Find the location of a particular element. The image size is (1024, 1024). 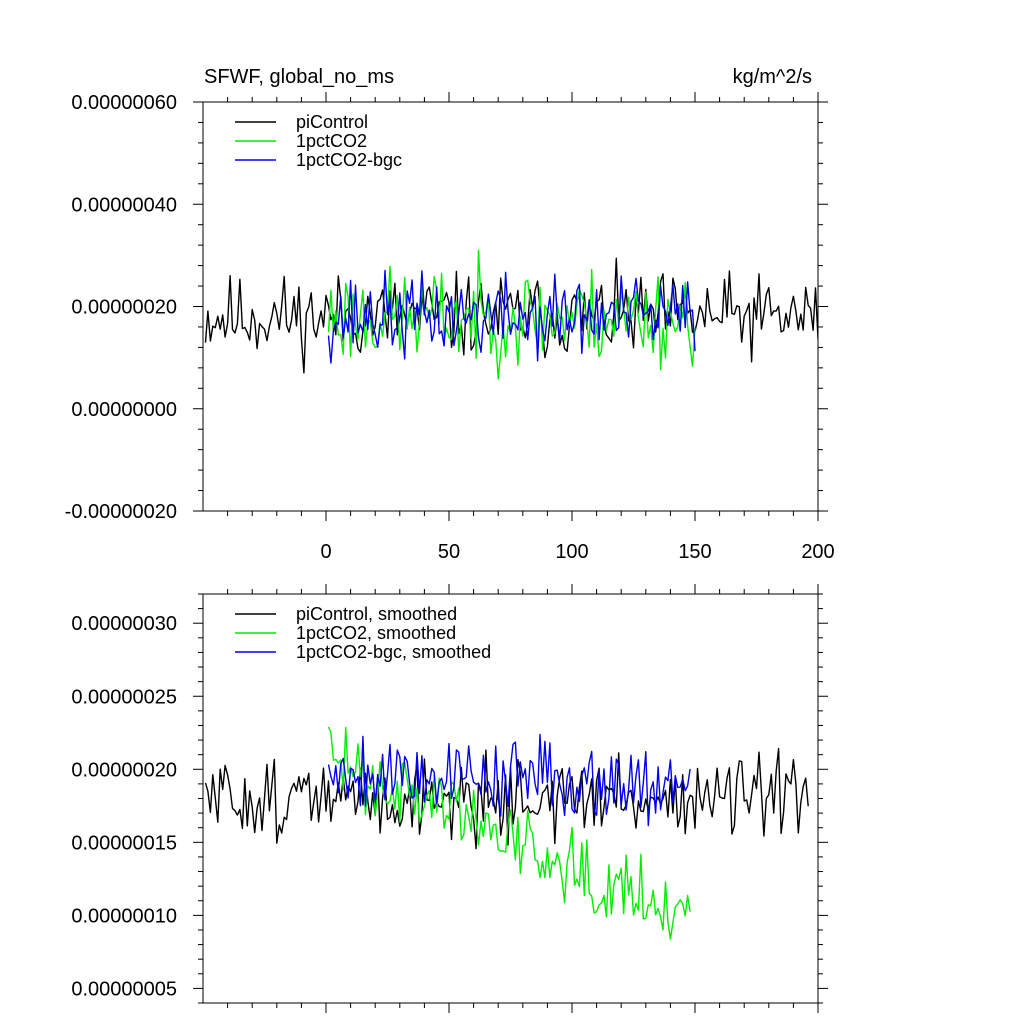

legend-label: 1pctCO2, smoothed is located at coordinates (376, 633).